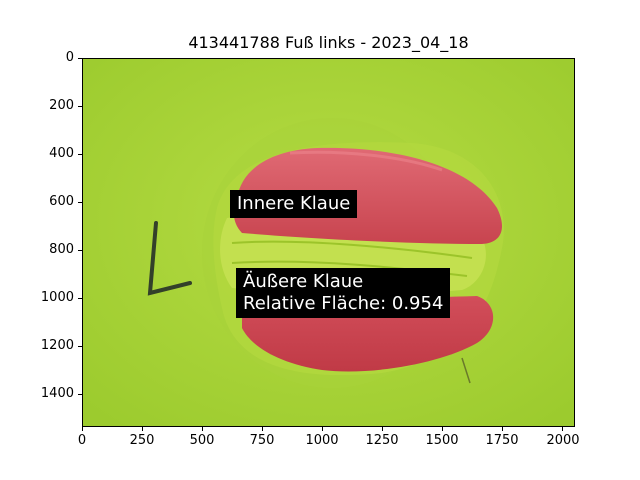 This screenshot has height=480, width=640. I want to click on y-tick-label: 1200, so click(57, 345).